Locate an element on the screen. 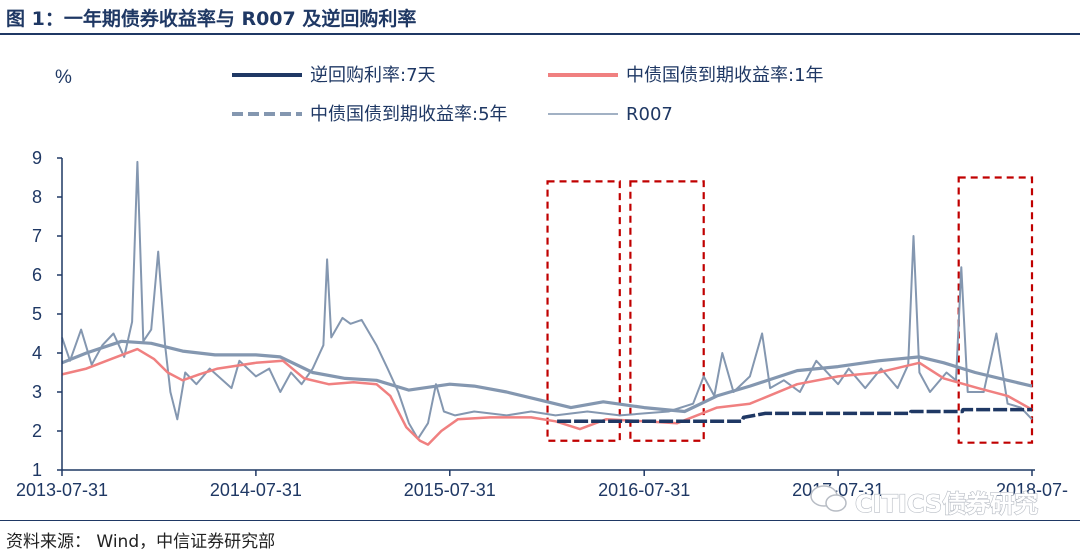 This screenshot has height=553, width=1080. y-tick-label: 6 is located at coordinates (37, 275).